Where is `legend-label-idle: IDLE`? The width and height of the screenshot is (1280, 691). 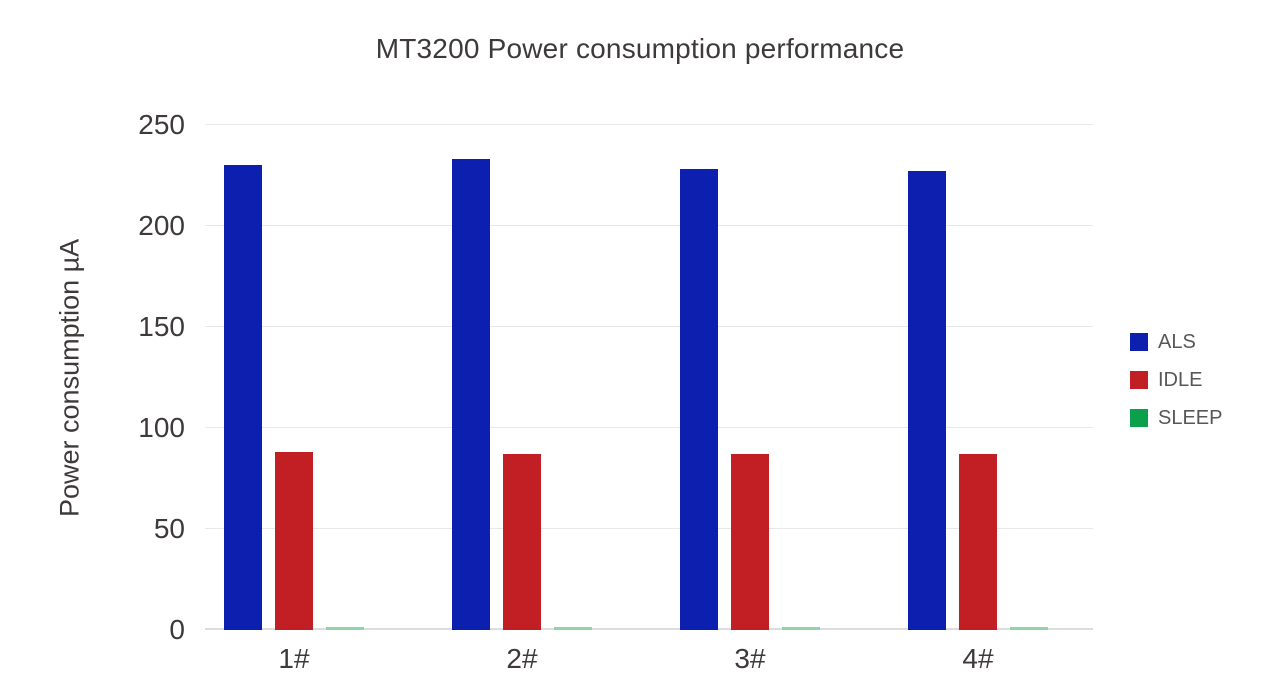 legend-label-idle: IDLE is located at coordinates (1180, 379).